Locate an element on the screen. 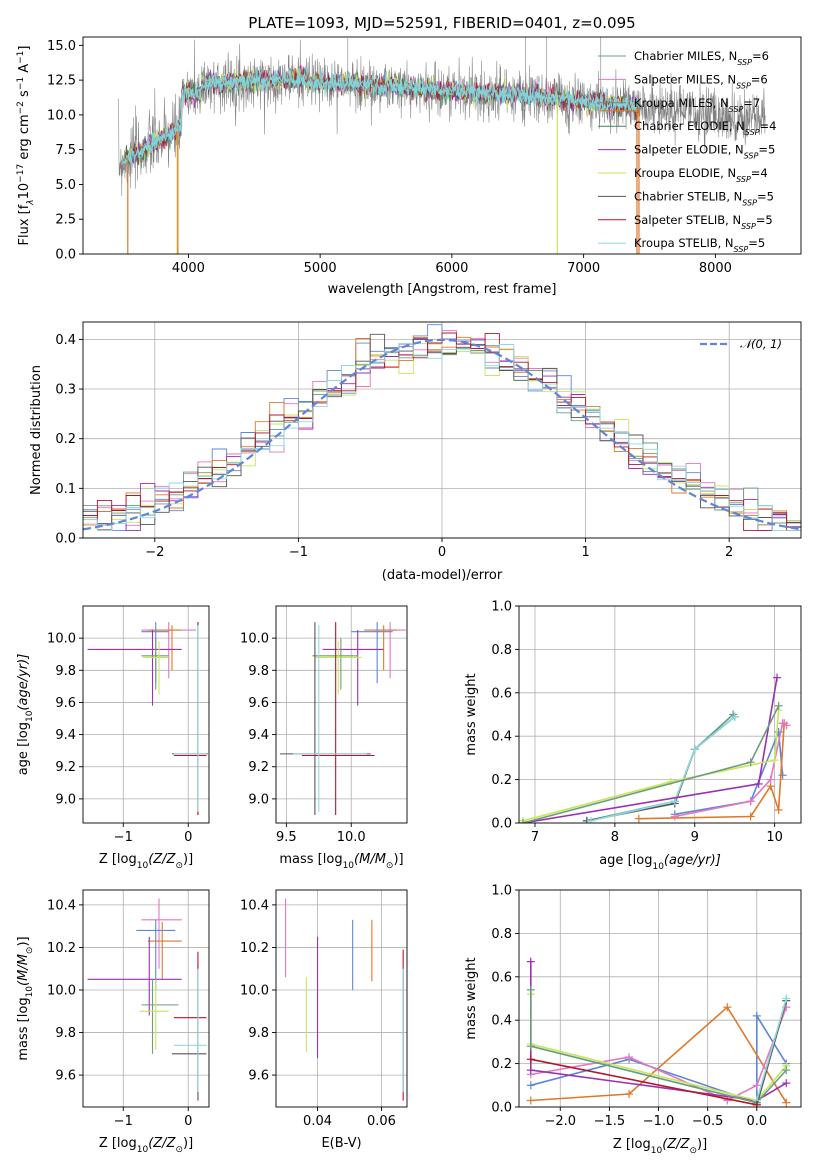  x-tick-label: 4000 is located at coordinates (188, 268).